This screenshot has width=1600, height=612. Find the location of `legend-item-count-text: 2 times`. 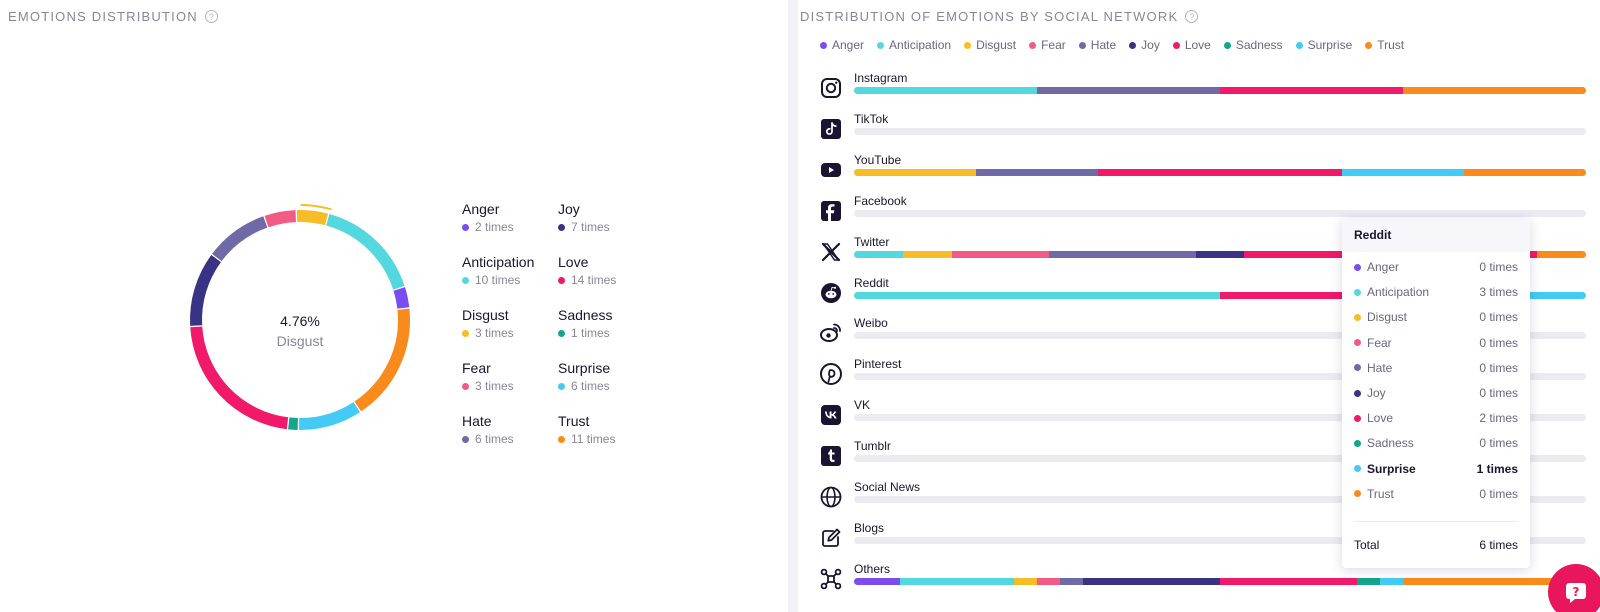

legend-item-count-text: 2 times is located at coordinates (494, 227).